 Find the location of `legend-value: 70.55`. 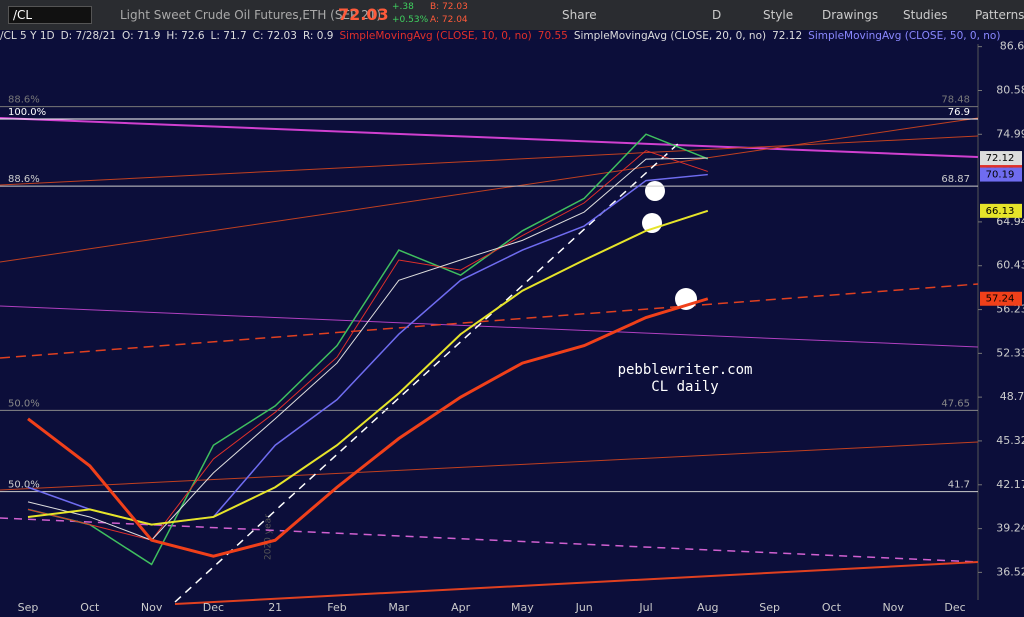

legend-value: 70.55 is located at coordinates (552, 36).